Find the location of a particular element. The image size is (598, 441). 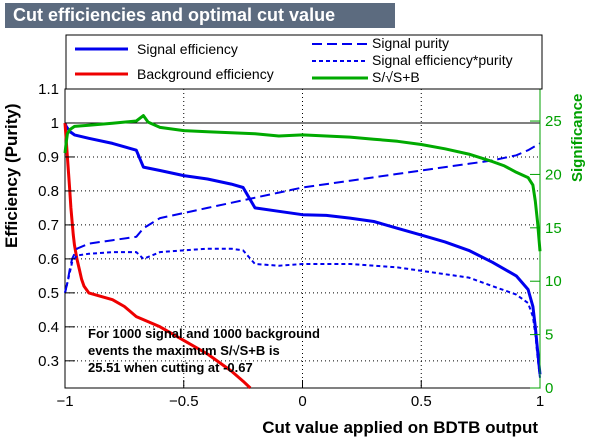

right-tick-label-4: 20 is located at coordinates (553, 174).